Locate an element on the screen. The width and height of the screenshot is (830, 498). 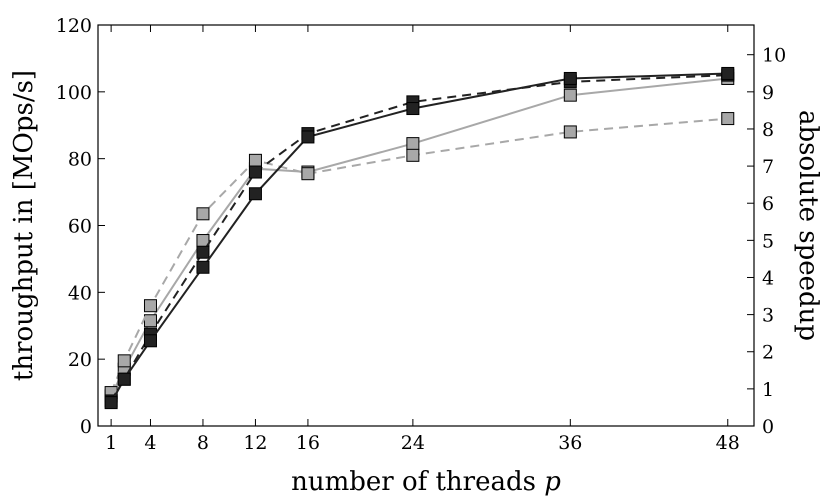
y-tick-label-4: 80 is located at coordinates (80, 160).